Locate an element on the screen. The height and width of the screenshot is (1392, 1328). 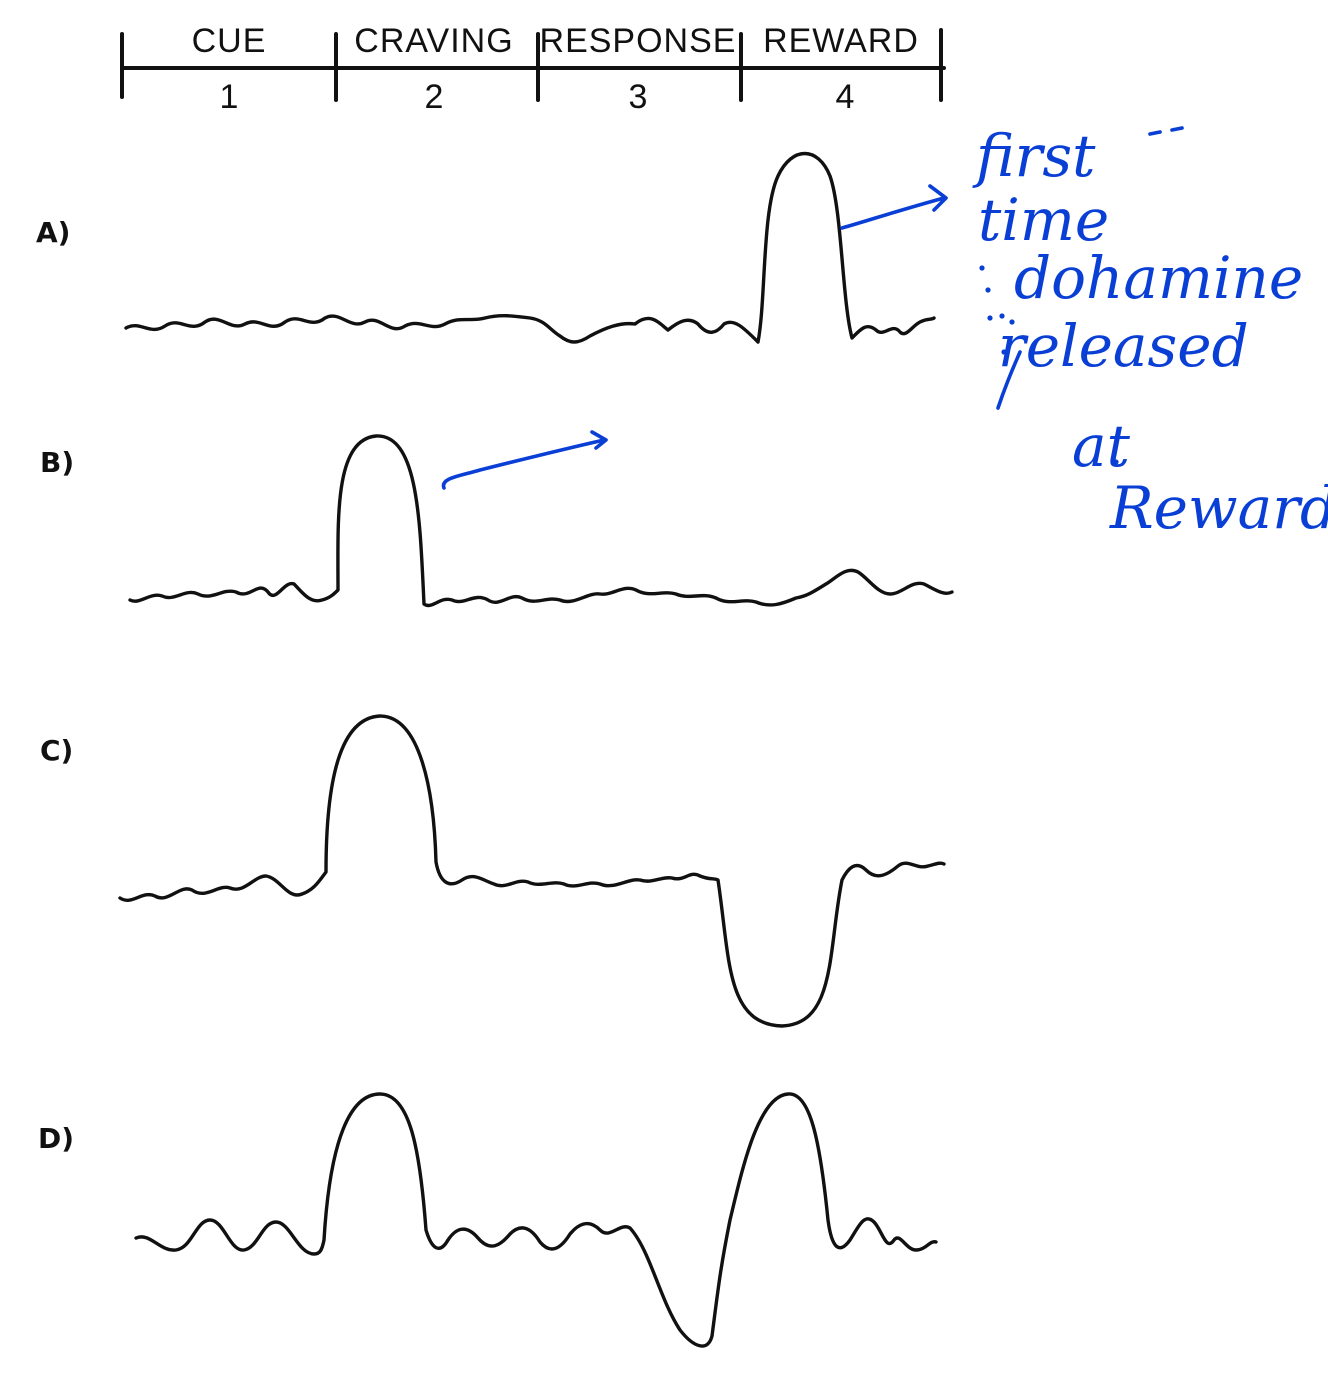
phase-number-3: 3 is located at coordinates (638, 97).